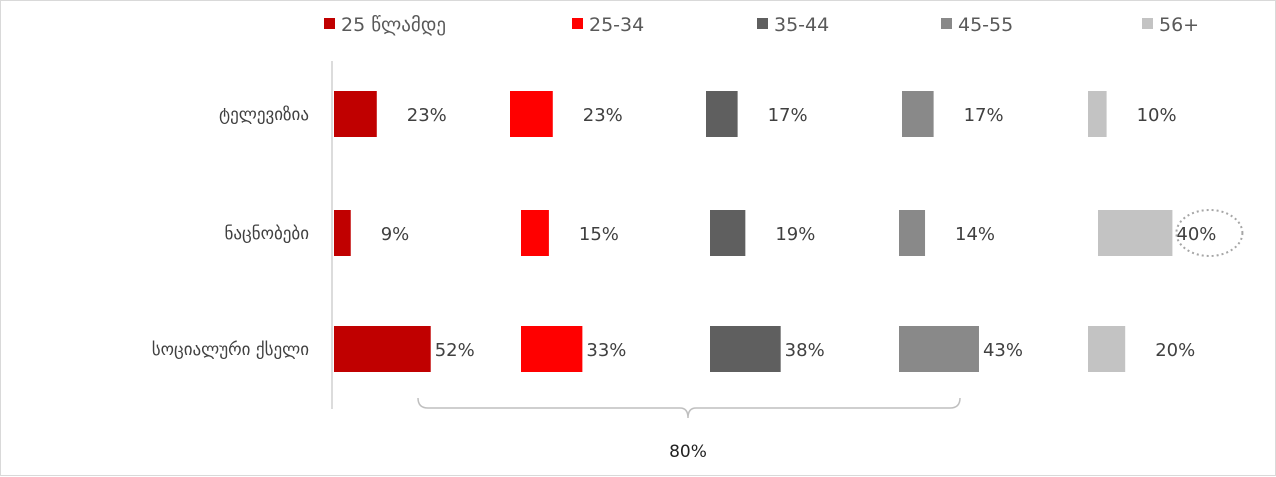 The height and width of the screenshot is (477, 1276). Describe the element at coordinates (1157, 115) in the screenshot. I see `data-label-4-0: 10%` at that location.